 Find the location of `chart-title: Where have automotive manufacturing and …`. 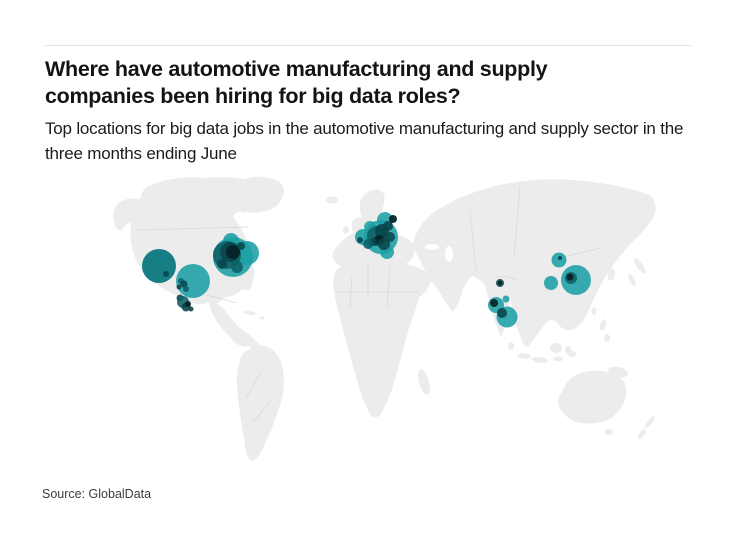

chart-title: Where have automotive manufacturing and … is located at coordinates (296, 82).